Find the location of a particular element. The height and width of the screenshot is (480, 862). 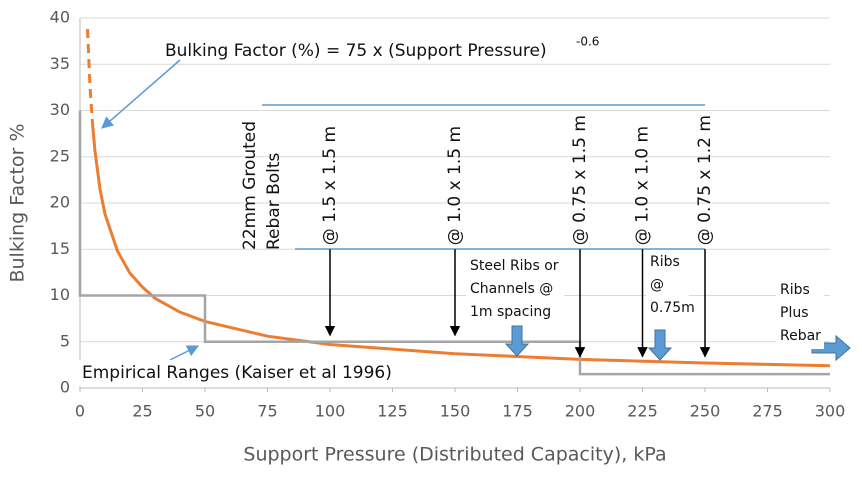

spacing-label: @ 0.75 x 1.5 m is located at coordinates (580, 180).